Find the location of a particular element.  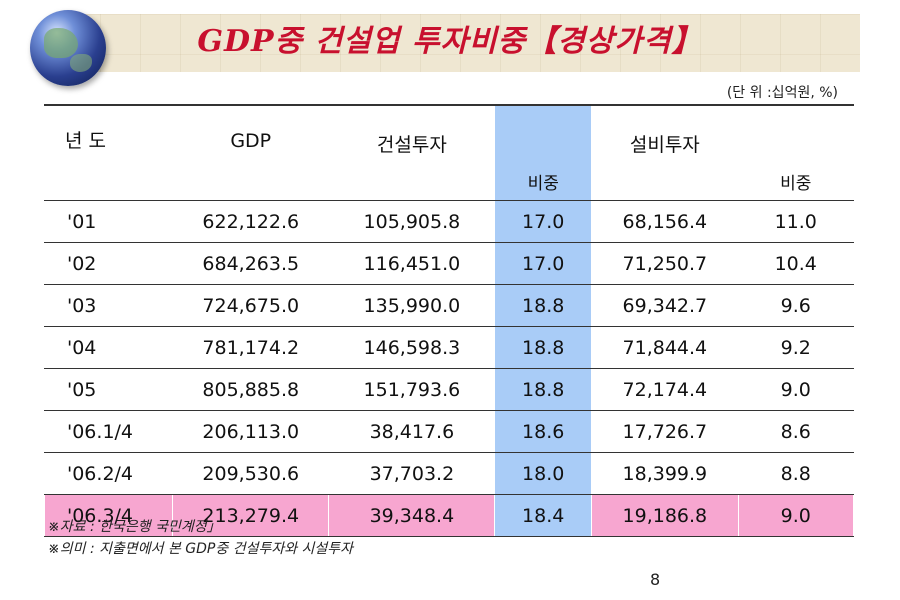

cell-gdp: 781,174.2 is located at coordinates (250, 347).